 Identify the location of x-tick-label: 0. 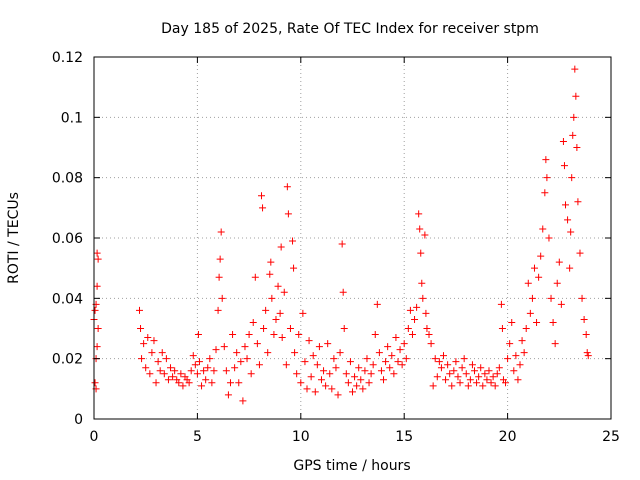
(94, 437).